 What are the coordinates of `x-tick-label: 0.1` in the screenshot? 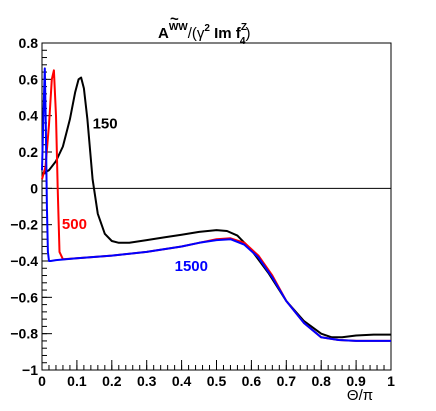 It's located at (77, 381).